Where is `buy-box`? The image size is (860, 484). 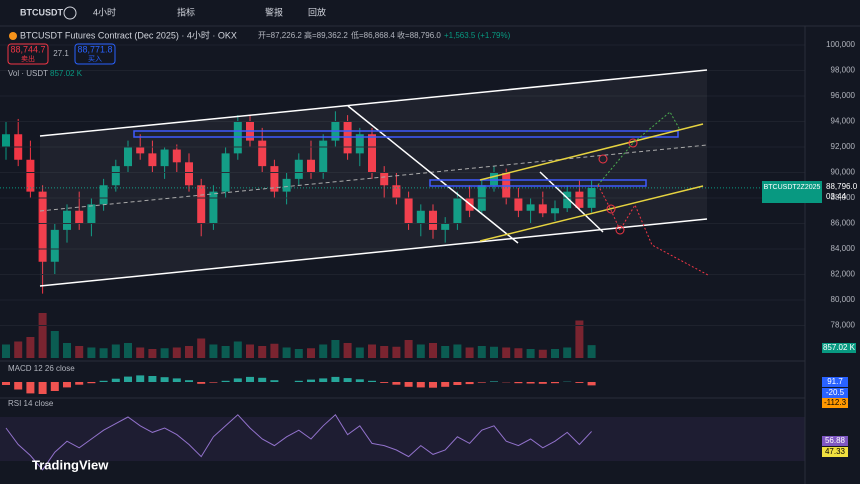
buy-box is located at coordinates (95, 54).